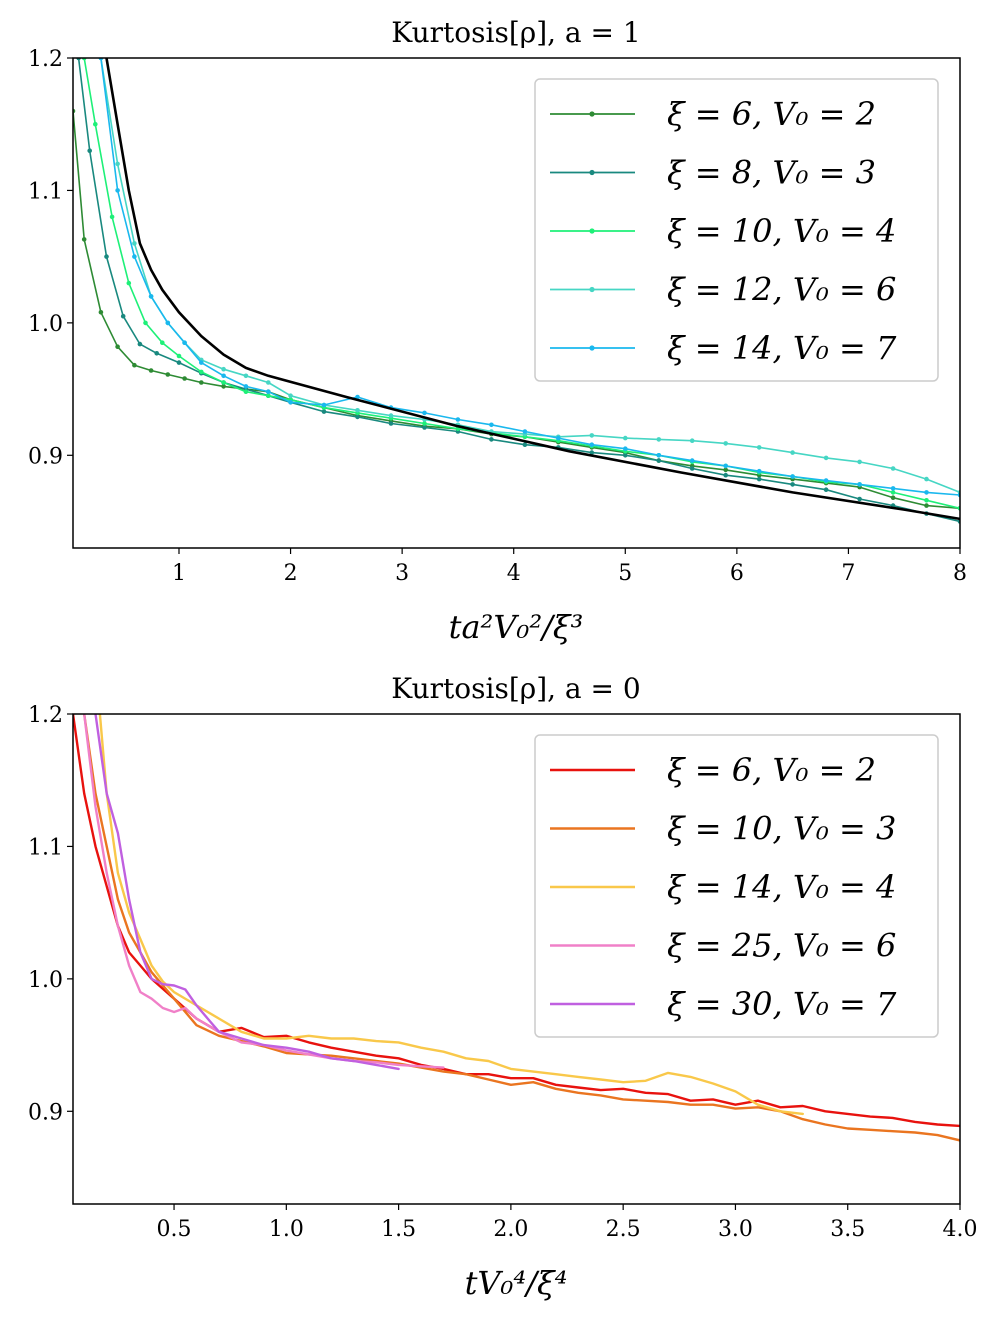  I want to click on chart-top-xtick-label: 8, so click(960, 573).